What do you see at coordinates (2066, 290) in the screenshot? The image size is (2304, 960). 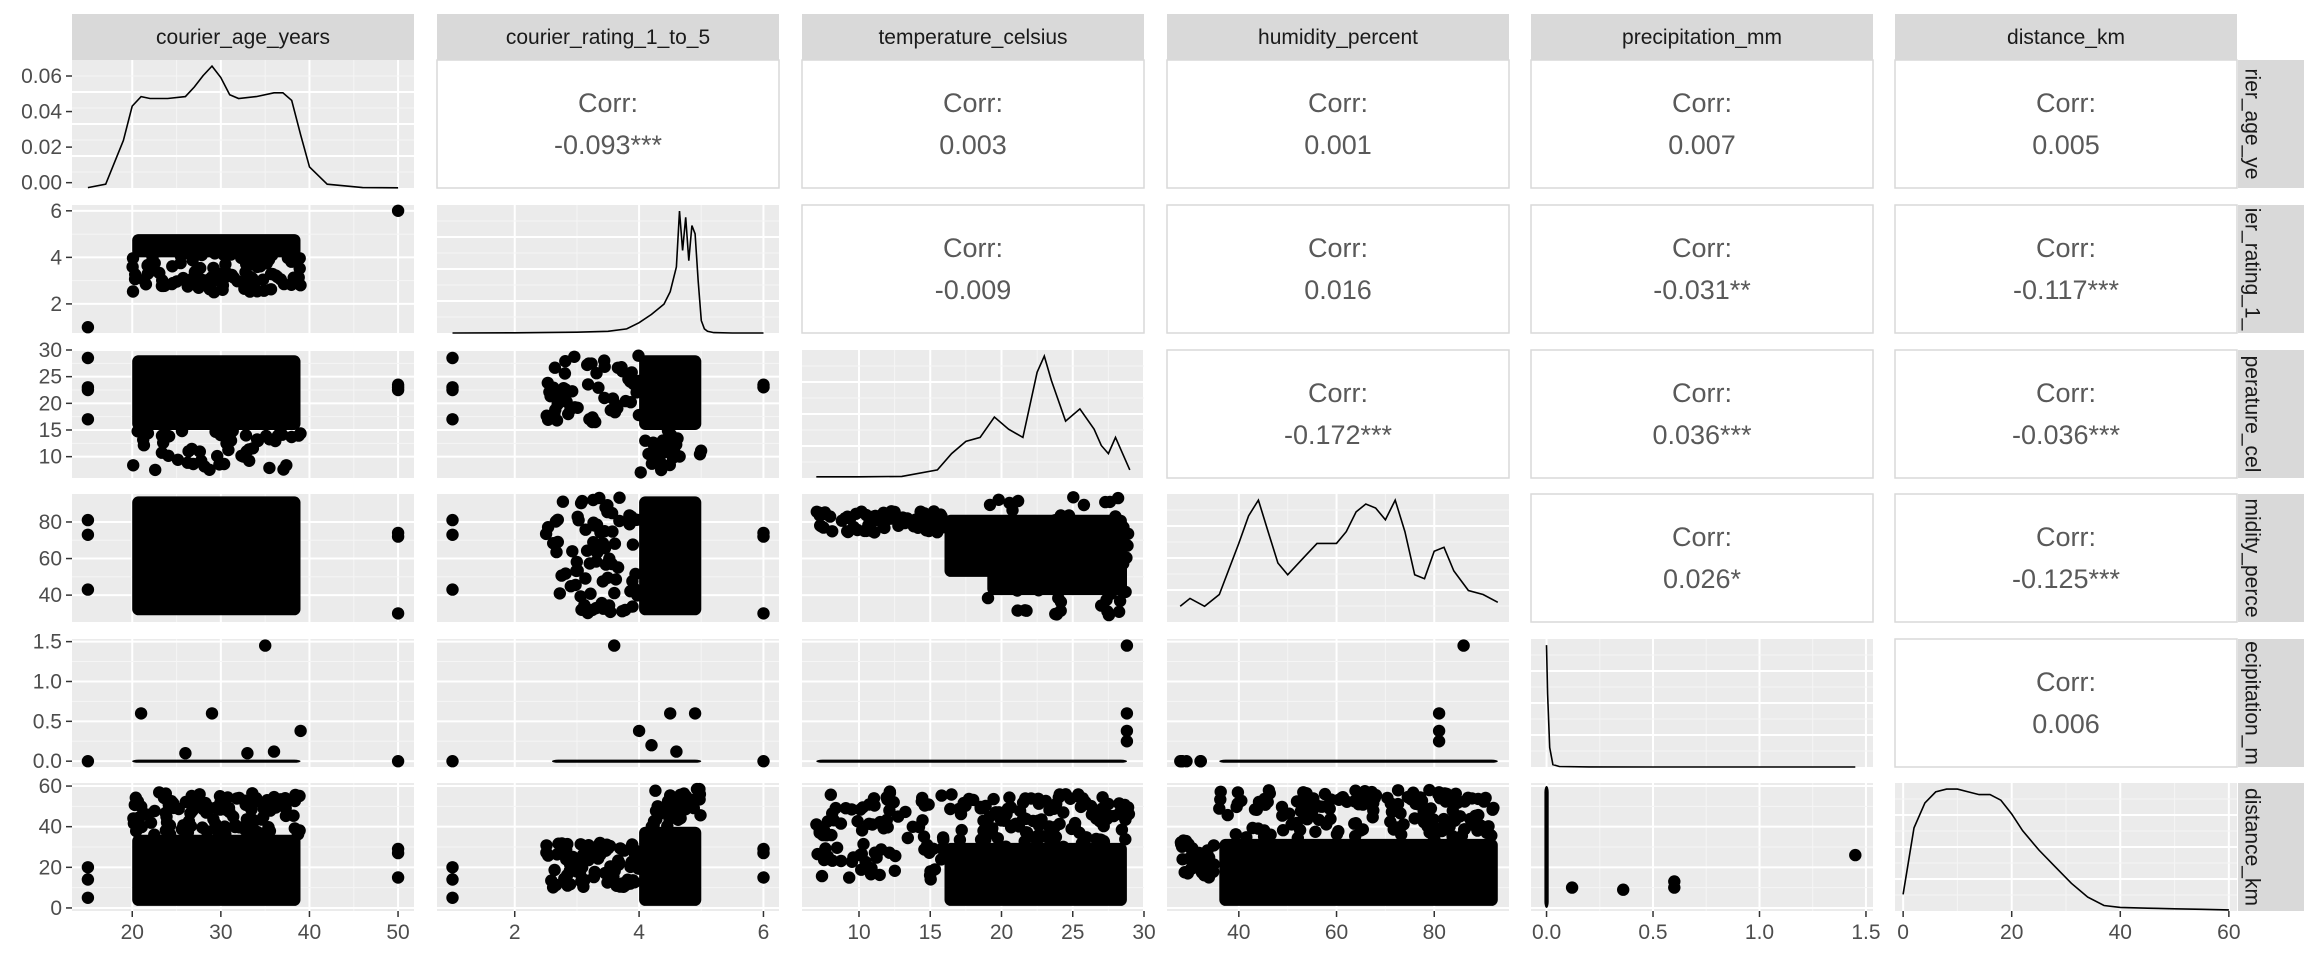 I see `correlation-value: -0.117***` at bounding box center [2066, 290].